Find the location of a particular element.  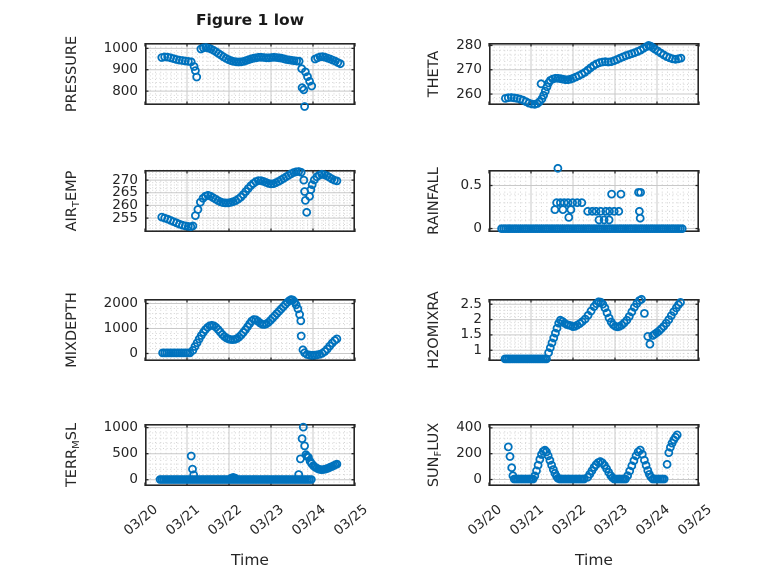

y-tick-label-h2omixra: 1.5 is located at coordinates (471, 334).